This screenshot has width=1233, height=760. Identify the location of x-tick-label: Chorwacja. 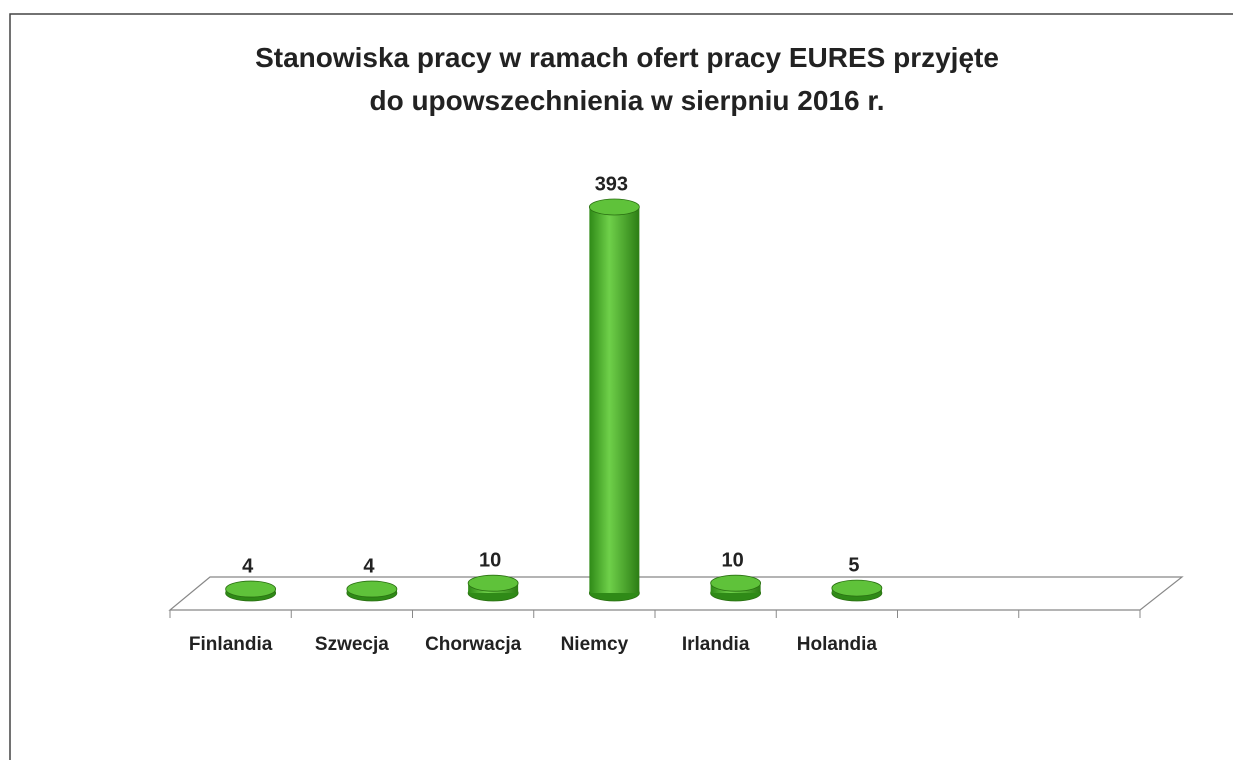
(473, 644).